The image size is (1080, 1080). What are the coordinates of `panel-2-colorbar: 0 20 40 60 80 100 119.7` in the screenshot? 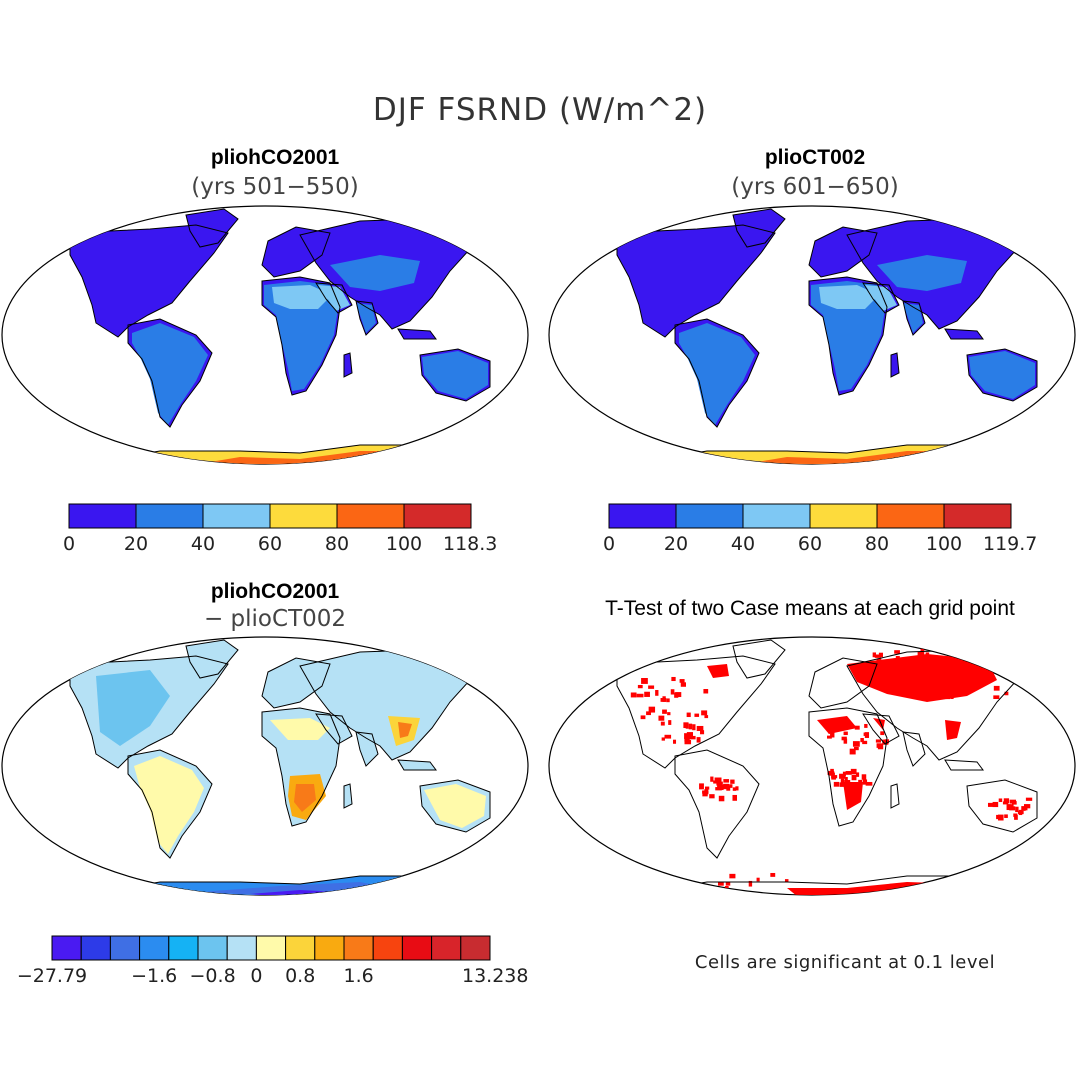 It's located at (820, 529).